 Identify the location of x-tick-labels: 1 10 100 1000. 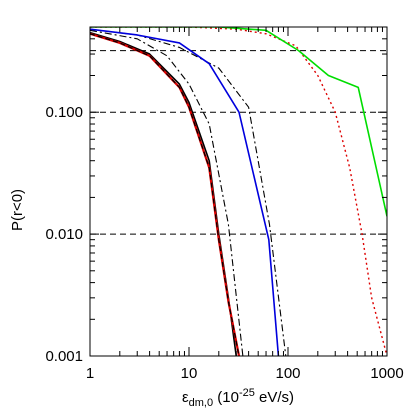
(245, 373).